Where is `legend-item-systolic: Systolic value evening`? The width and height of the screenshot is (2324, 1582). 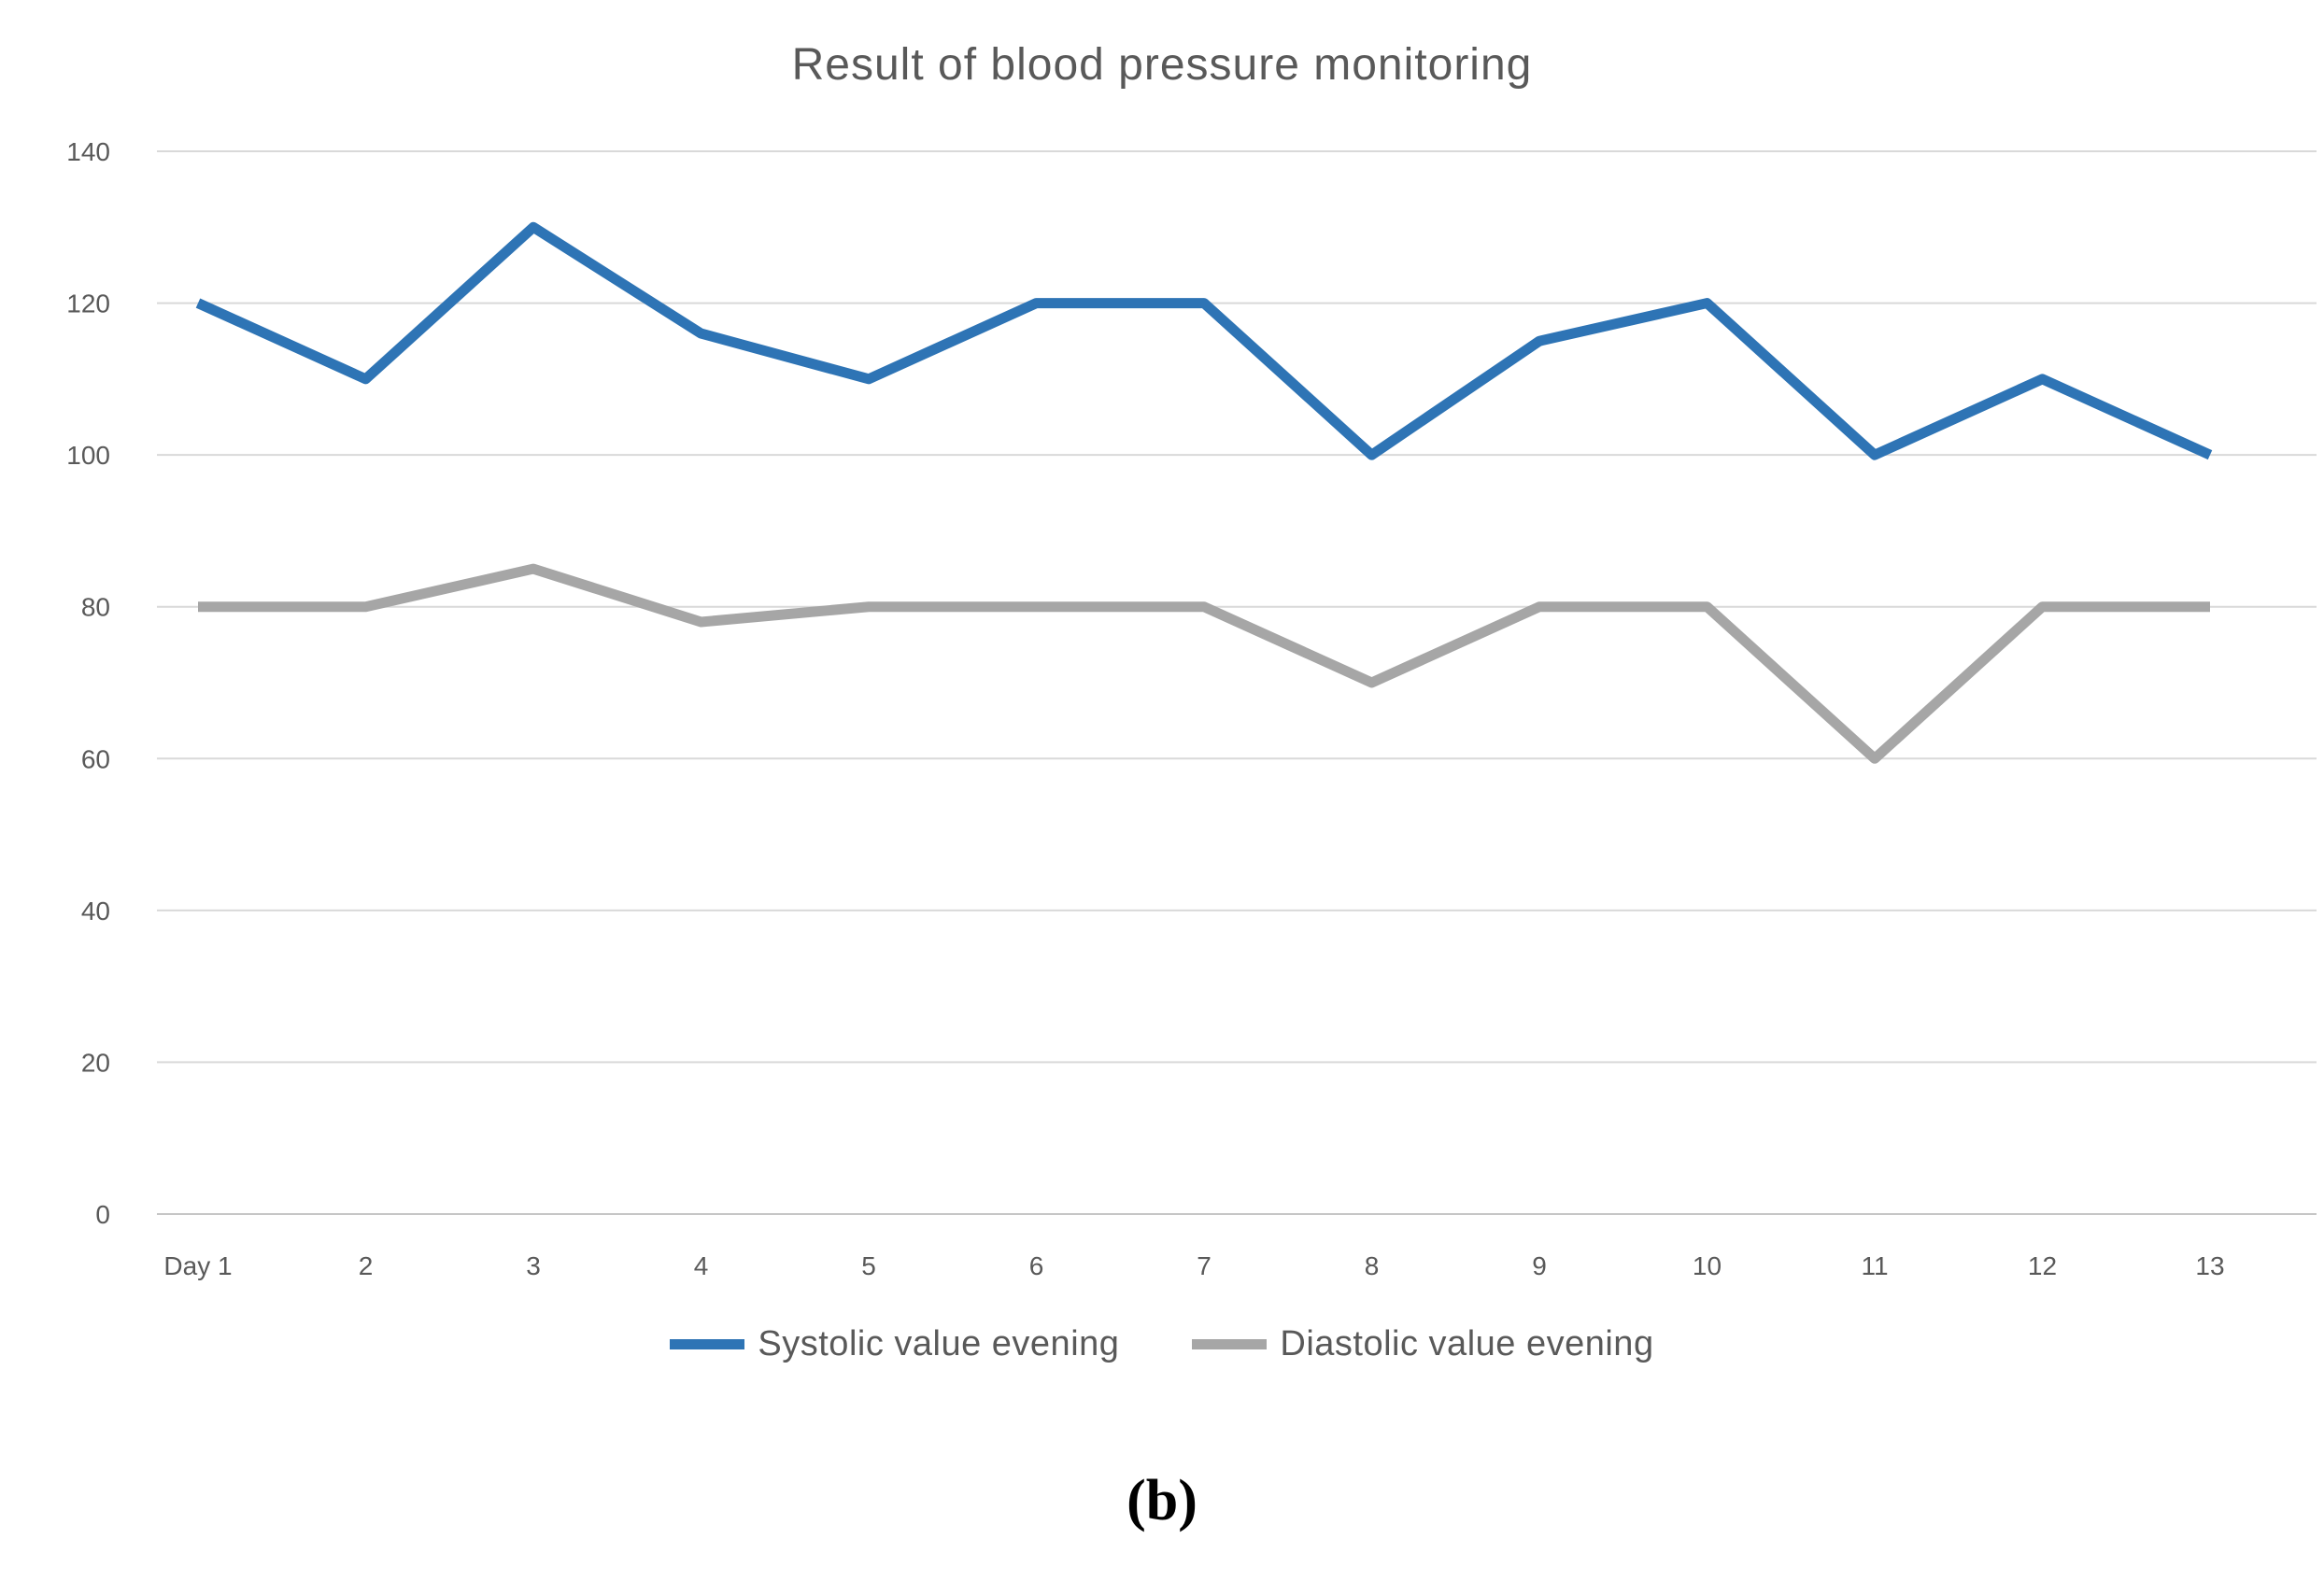 legend-item-systolic: Systolic value evening is located at coordinates (894, 1344).